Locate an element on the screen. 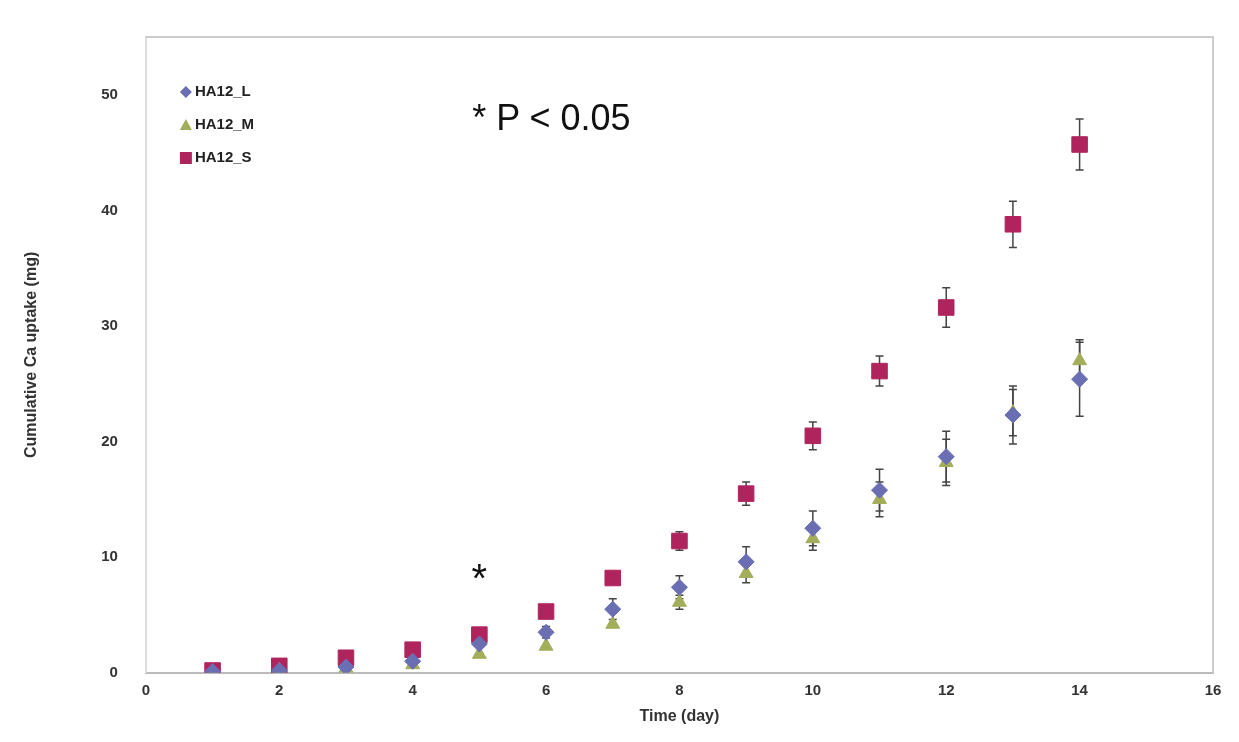 The height and width of the screenshot is (742, 1239). x-tick-label: 8 is located at coordinates (679, 689).